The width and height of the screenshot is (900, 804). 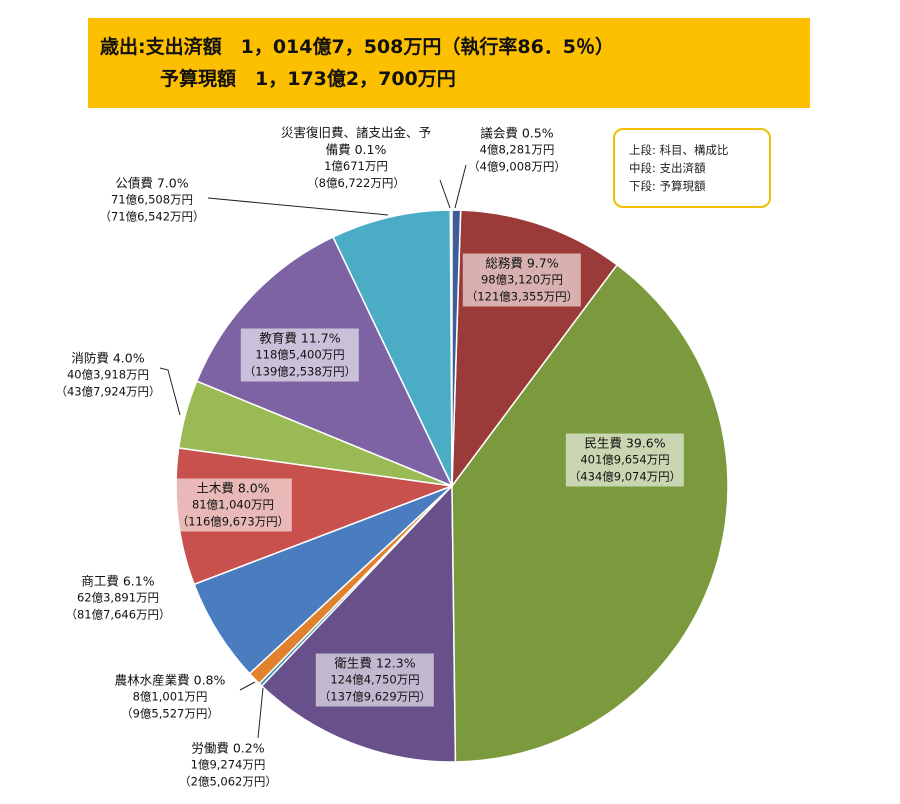 What do you see at coordinates (375, 696) in the screenshot?
I see `budget-label: （137億9,629万円）` at bounding box center [375, 696].